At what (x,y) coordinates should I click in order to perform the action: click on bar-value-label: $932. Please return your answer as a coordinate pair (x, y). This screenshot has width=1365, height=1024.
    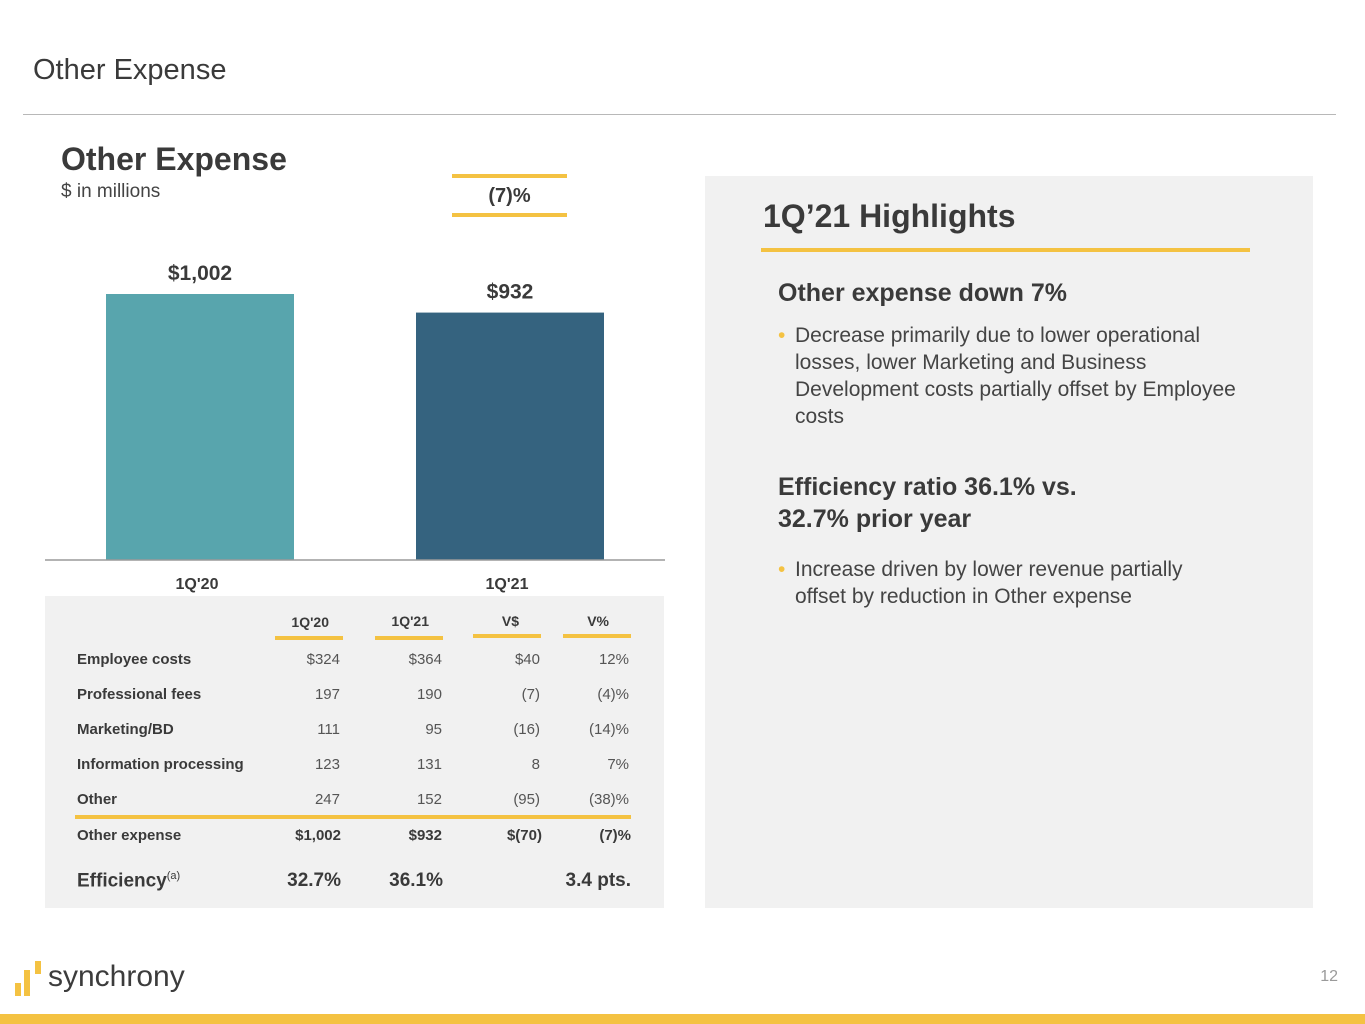
    Looking at the image, I should click on (510, 292).